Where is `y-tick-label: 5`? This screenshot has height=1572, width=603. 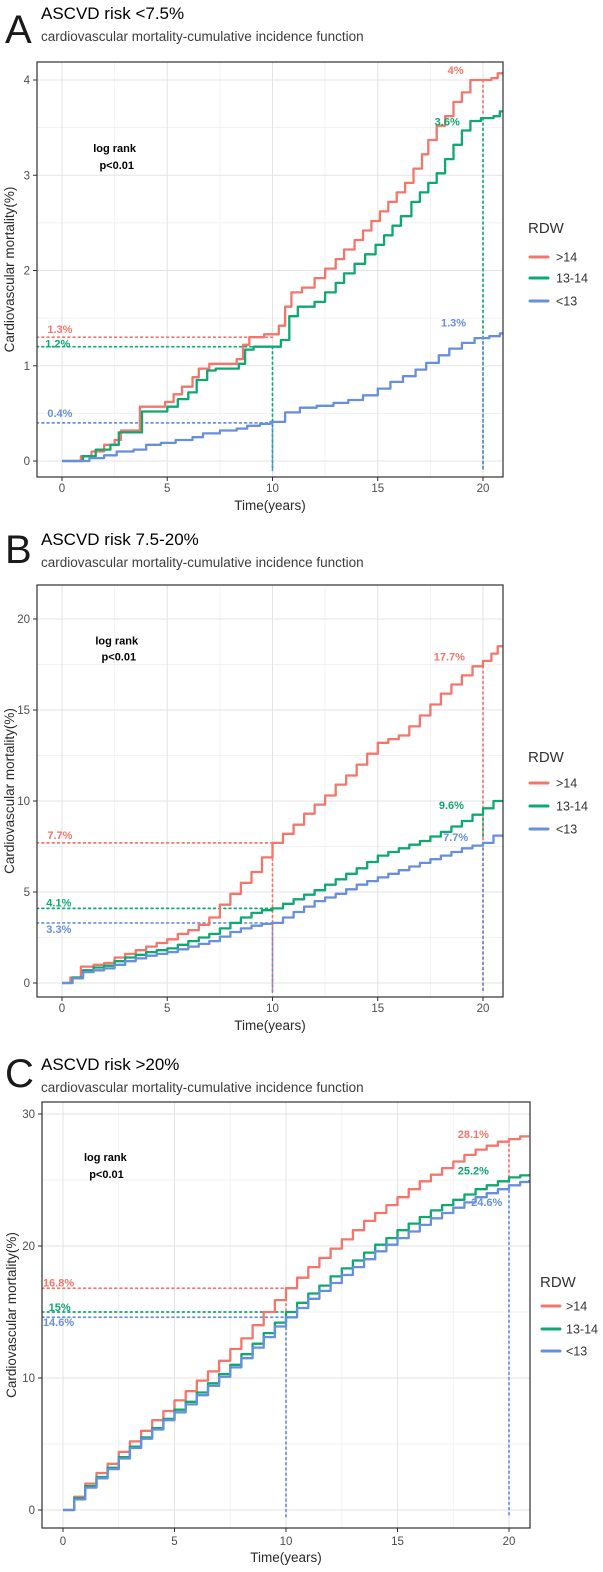 y-tick-label: 5 is located at coordinates (27, 893).